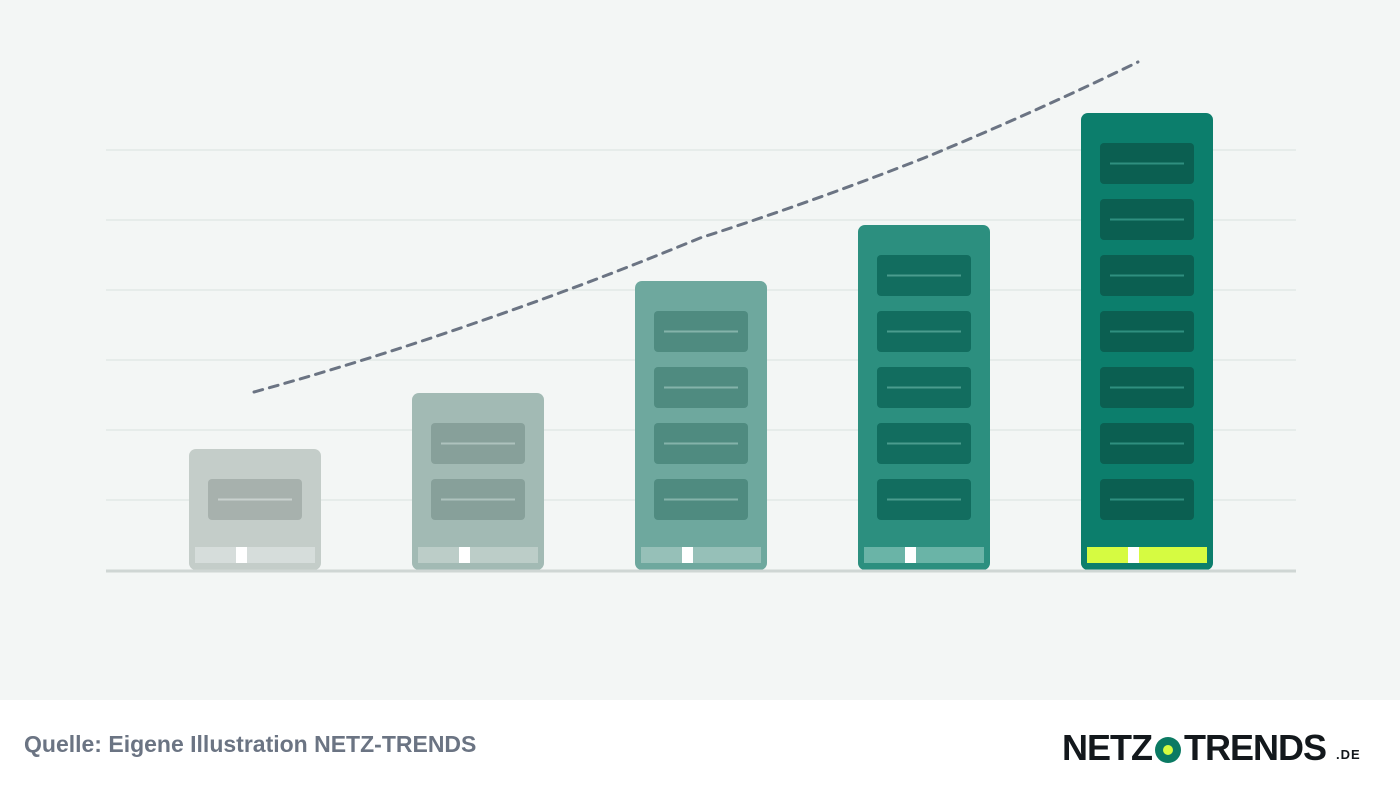  What do you see at coordinates (1255, 747) in the screenshot?
I see `logo-part-trends: TRENDS` at bounding box center [1255, 747].